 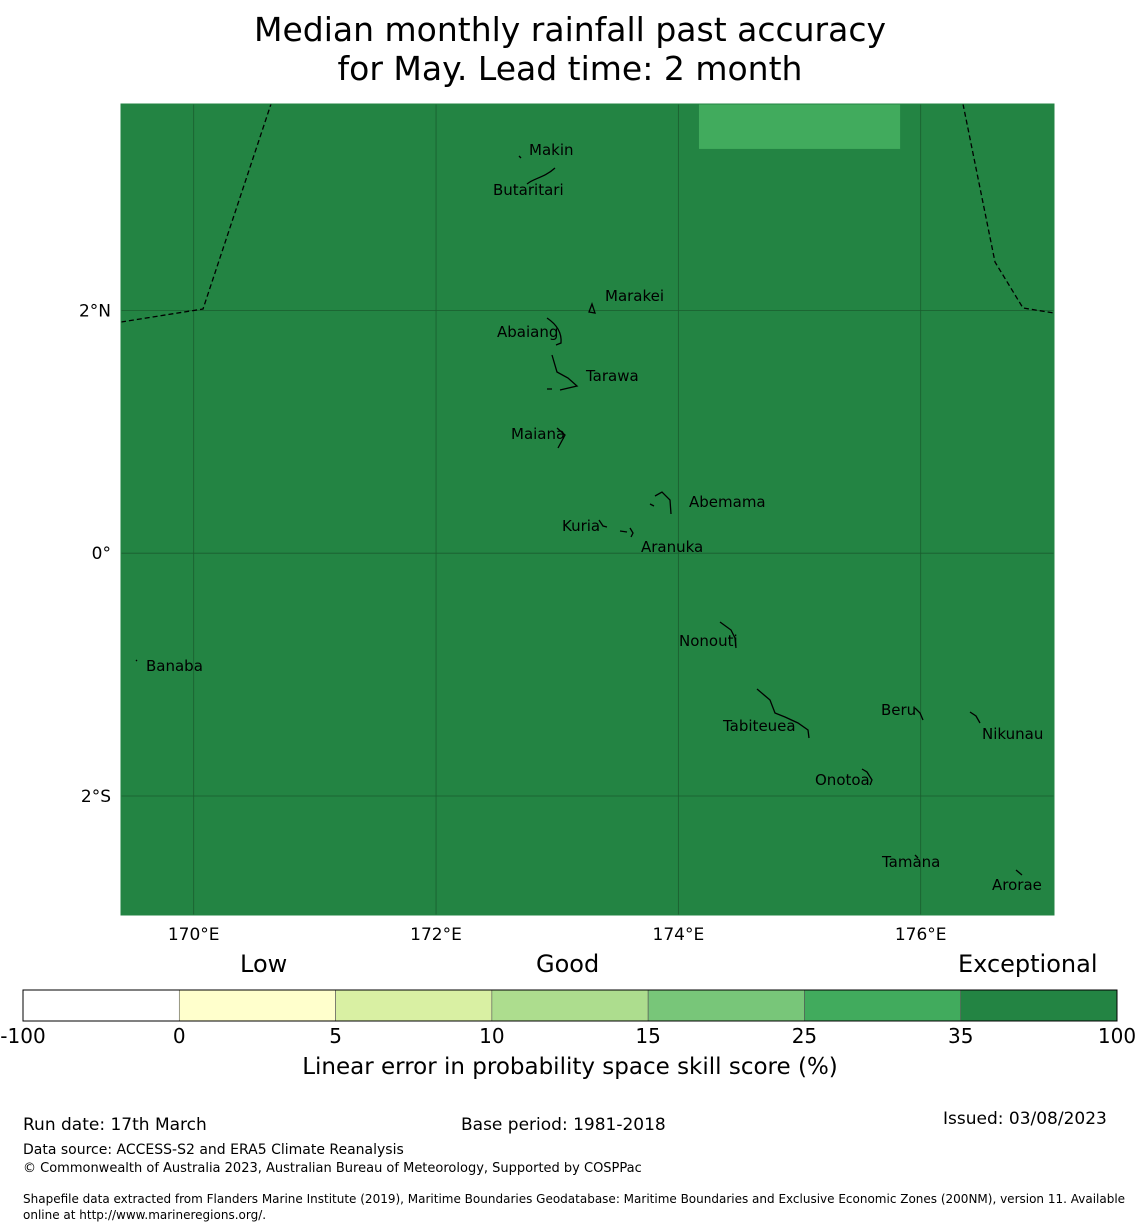 I want to click on coast-tabiteuea, so click(x=783, y=713).